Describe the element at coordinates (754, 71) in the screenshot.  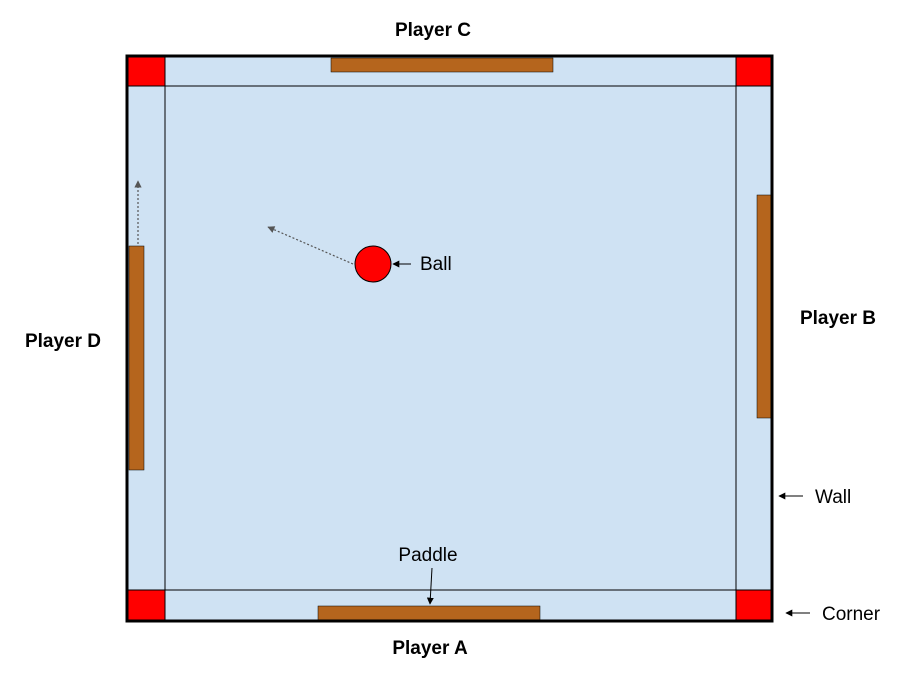
I see `corner-top-right` at that location.